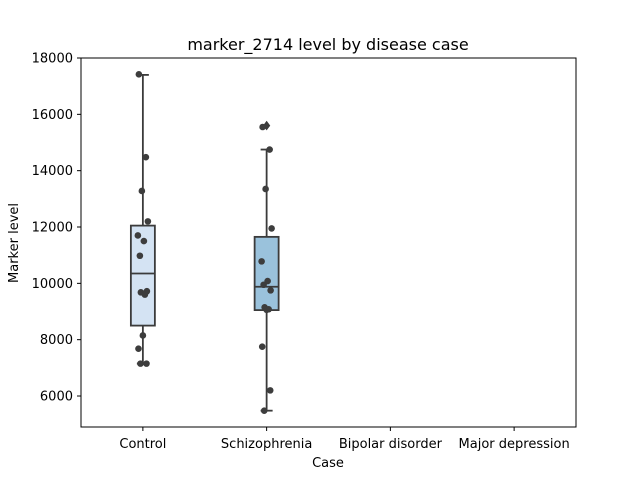 This screenshot has height=480, width=640. I want to click on y-tick-label: 18000, so click(52, 59).